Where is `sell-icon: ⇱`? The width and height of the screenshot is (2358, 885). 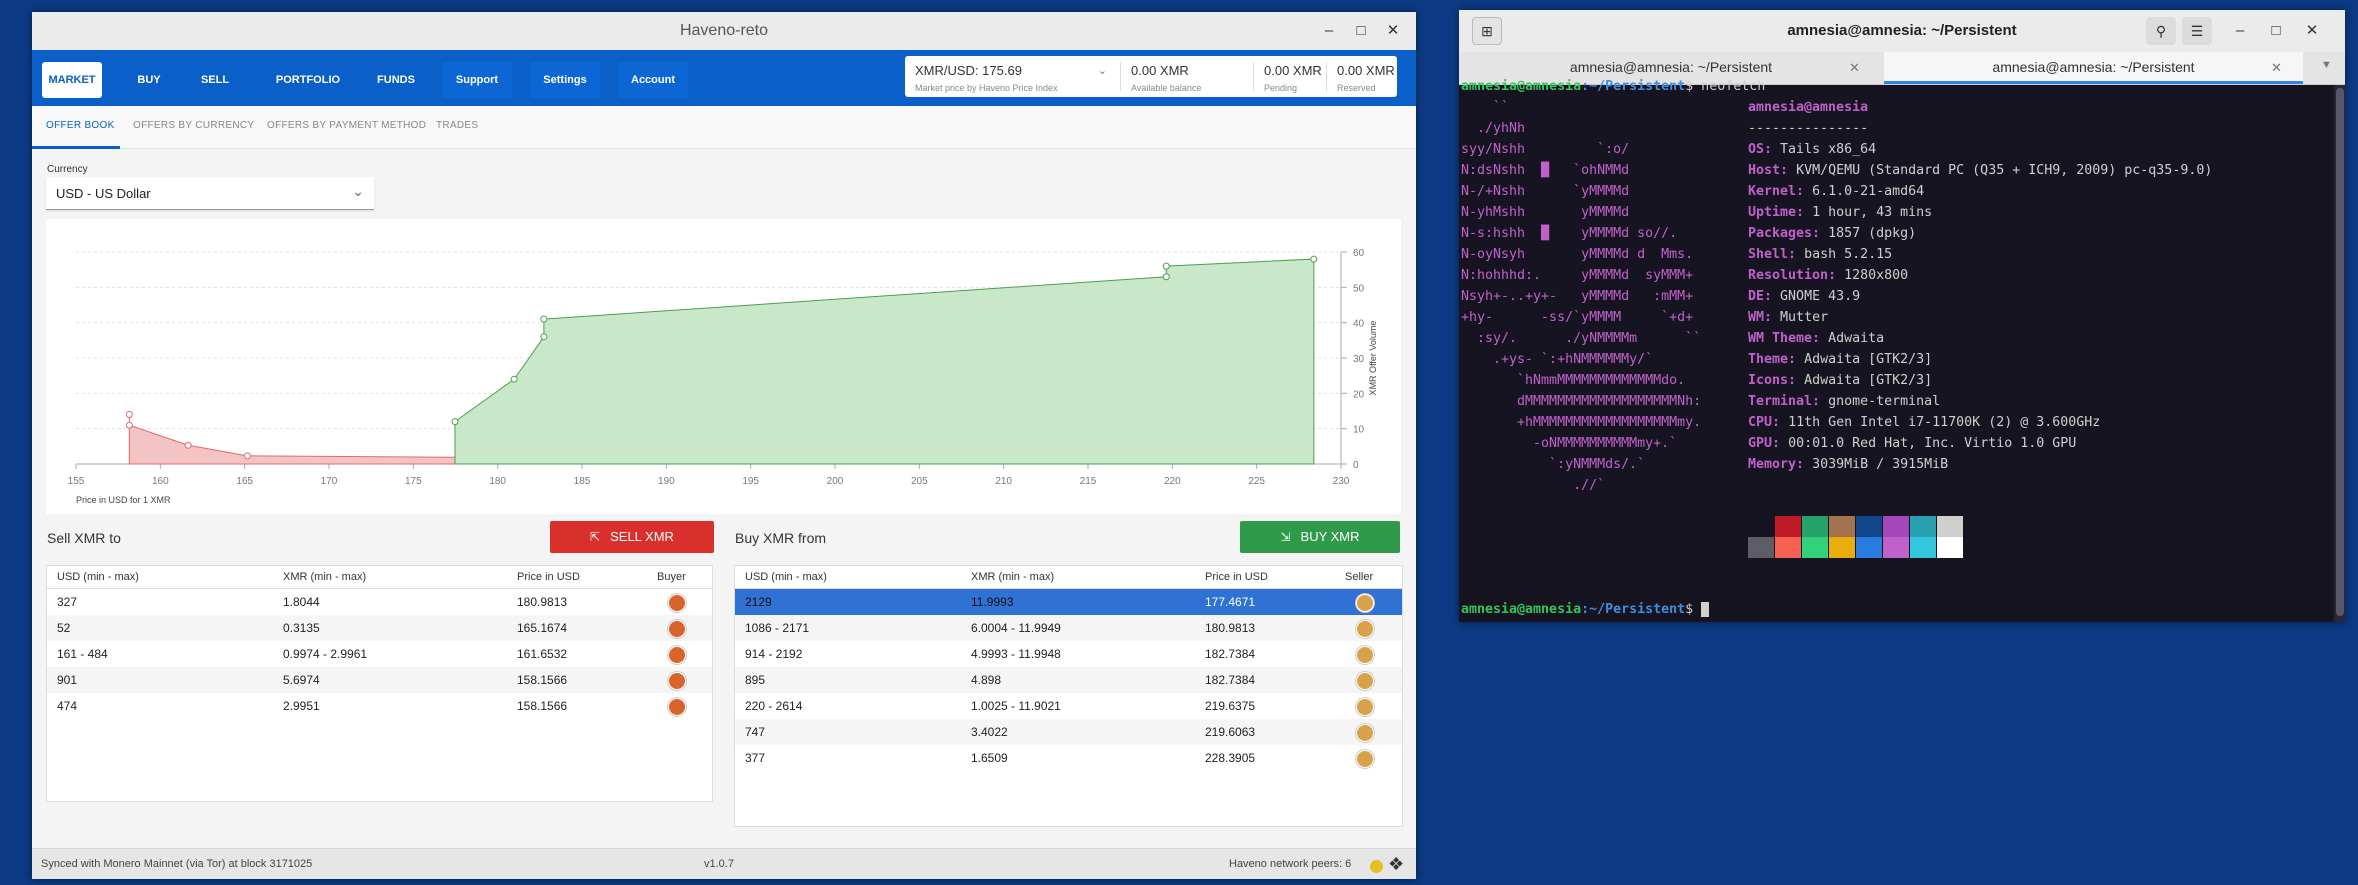 sell-icon: ⇱ is located at coordinates (595, 537).